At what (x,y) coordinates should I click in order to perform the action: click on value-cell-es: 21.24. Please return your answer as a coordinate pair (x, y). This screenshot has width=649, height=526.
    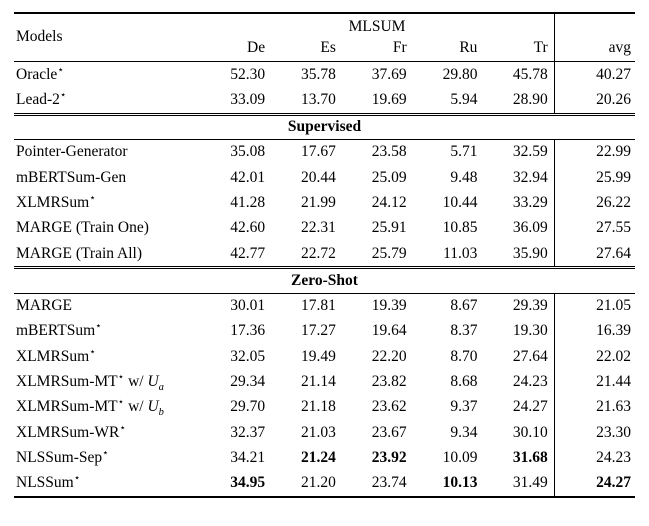
    Looking at the image, I should click on (318, 457).